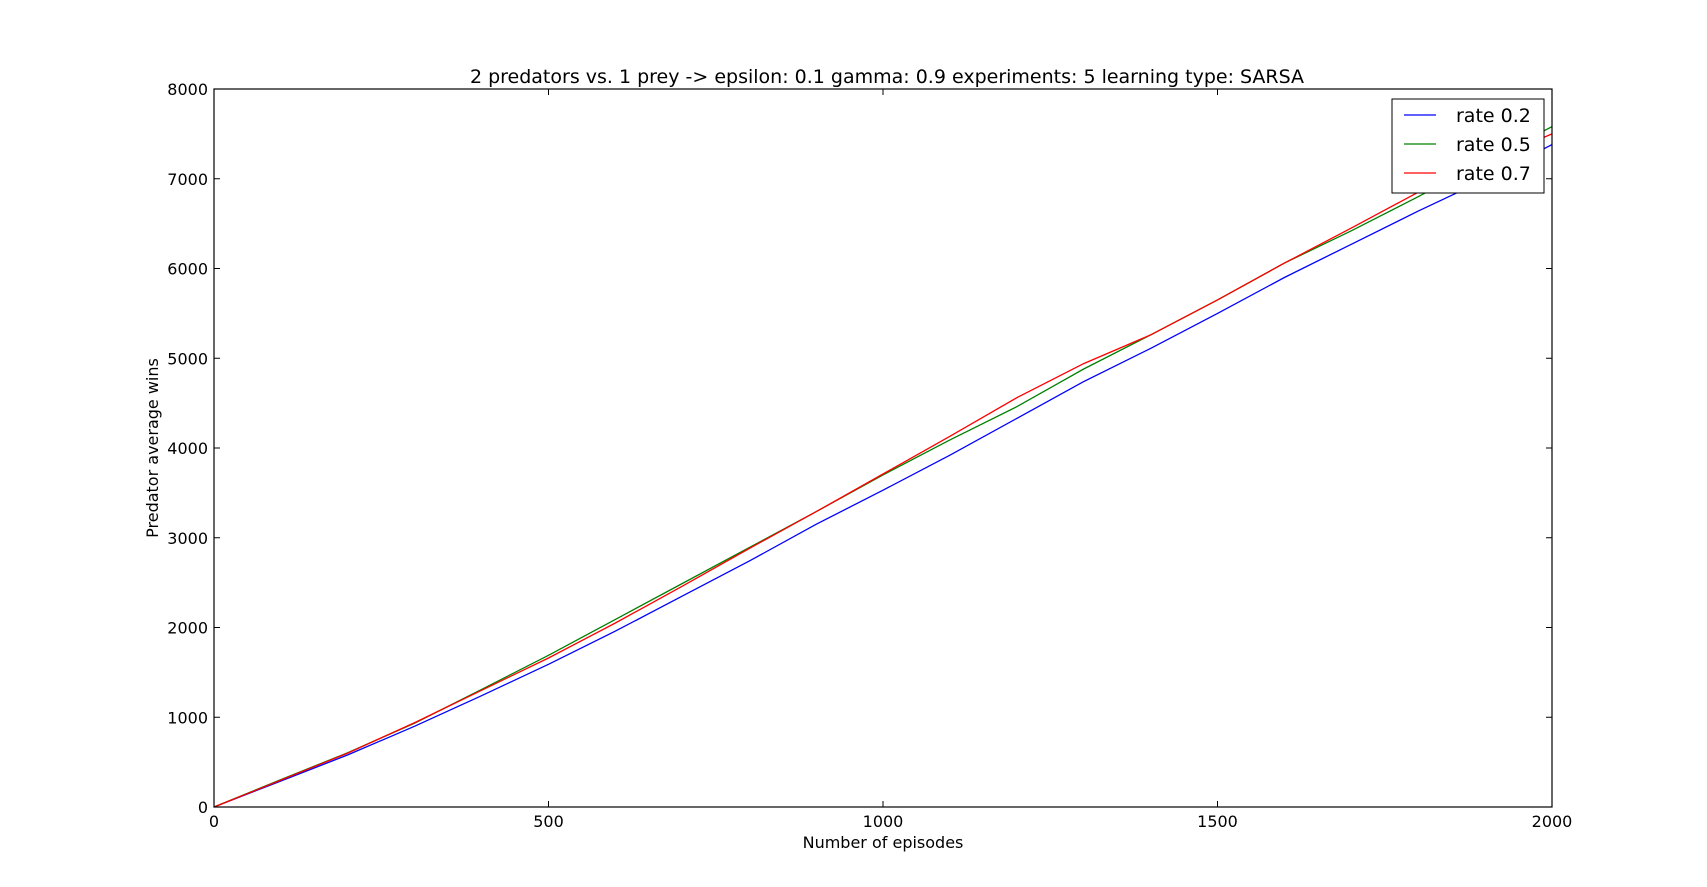  I want to click on y-tick-label: 6000, so click(187, 269).